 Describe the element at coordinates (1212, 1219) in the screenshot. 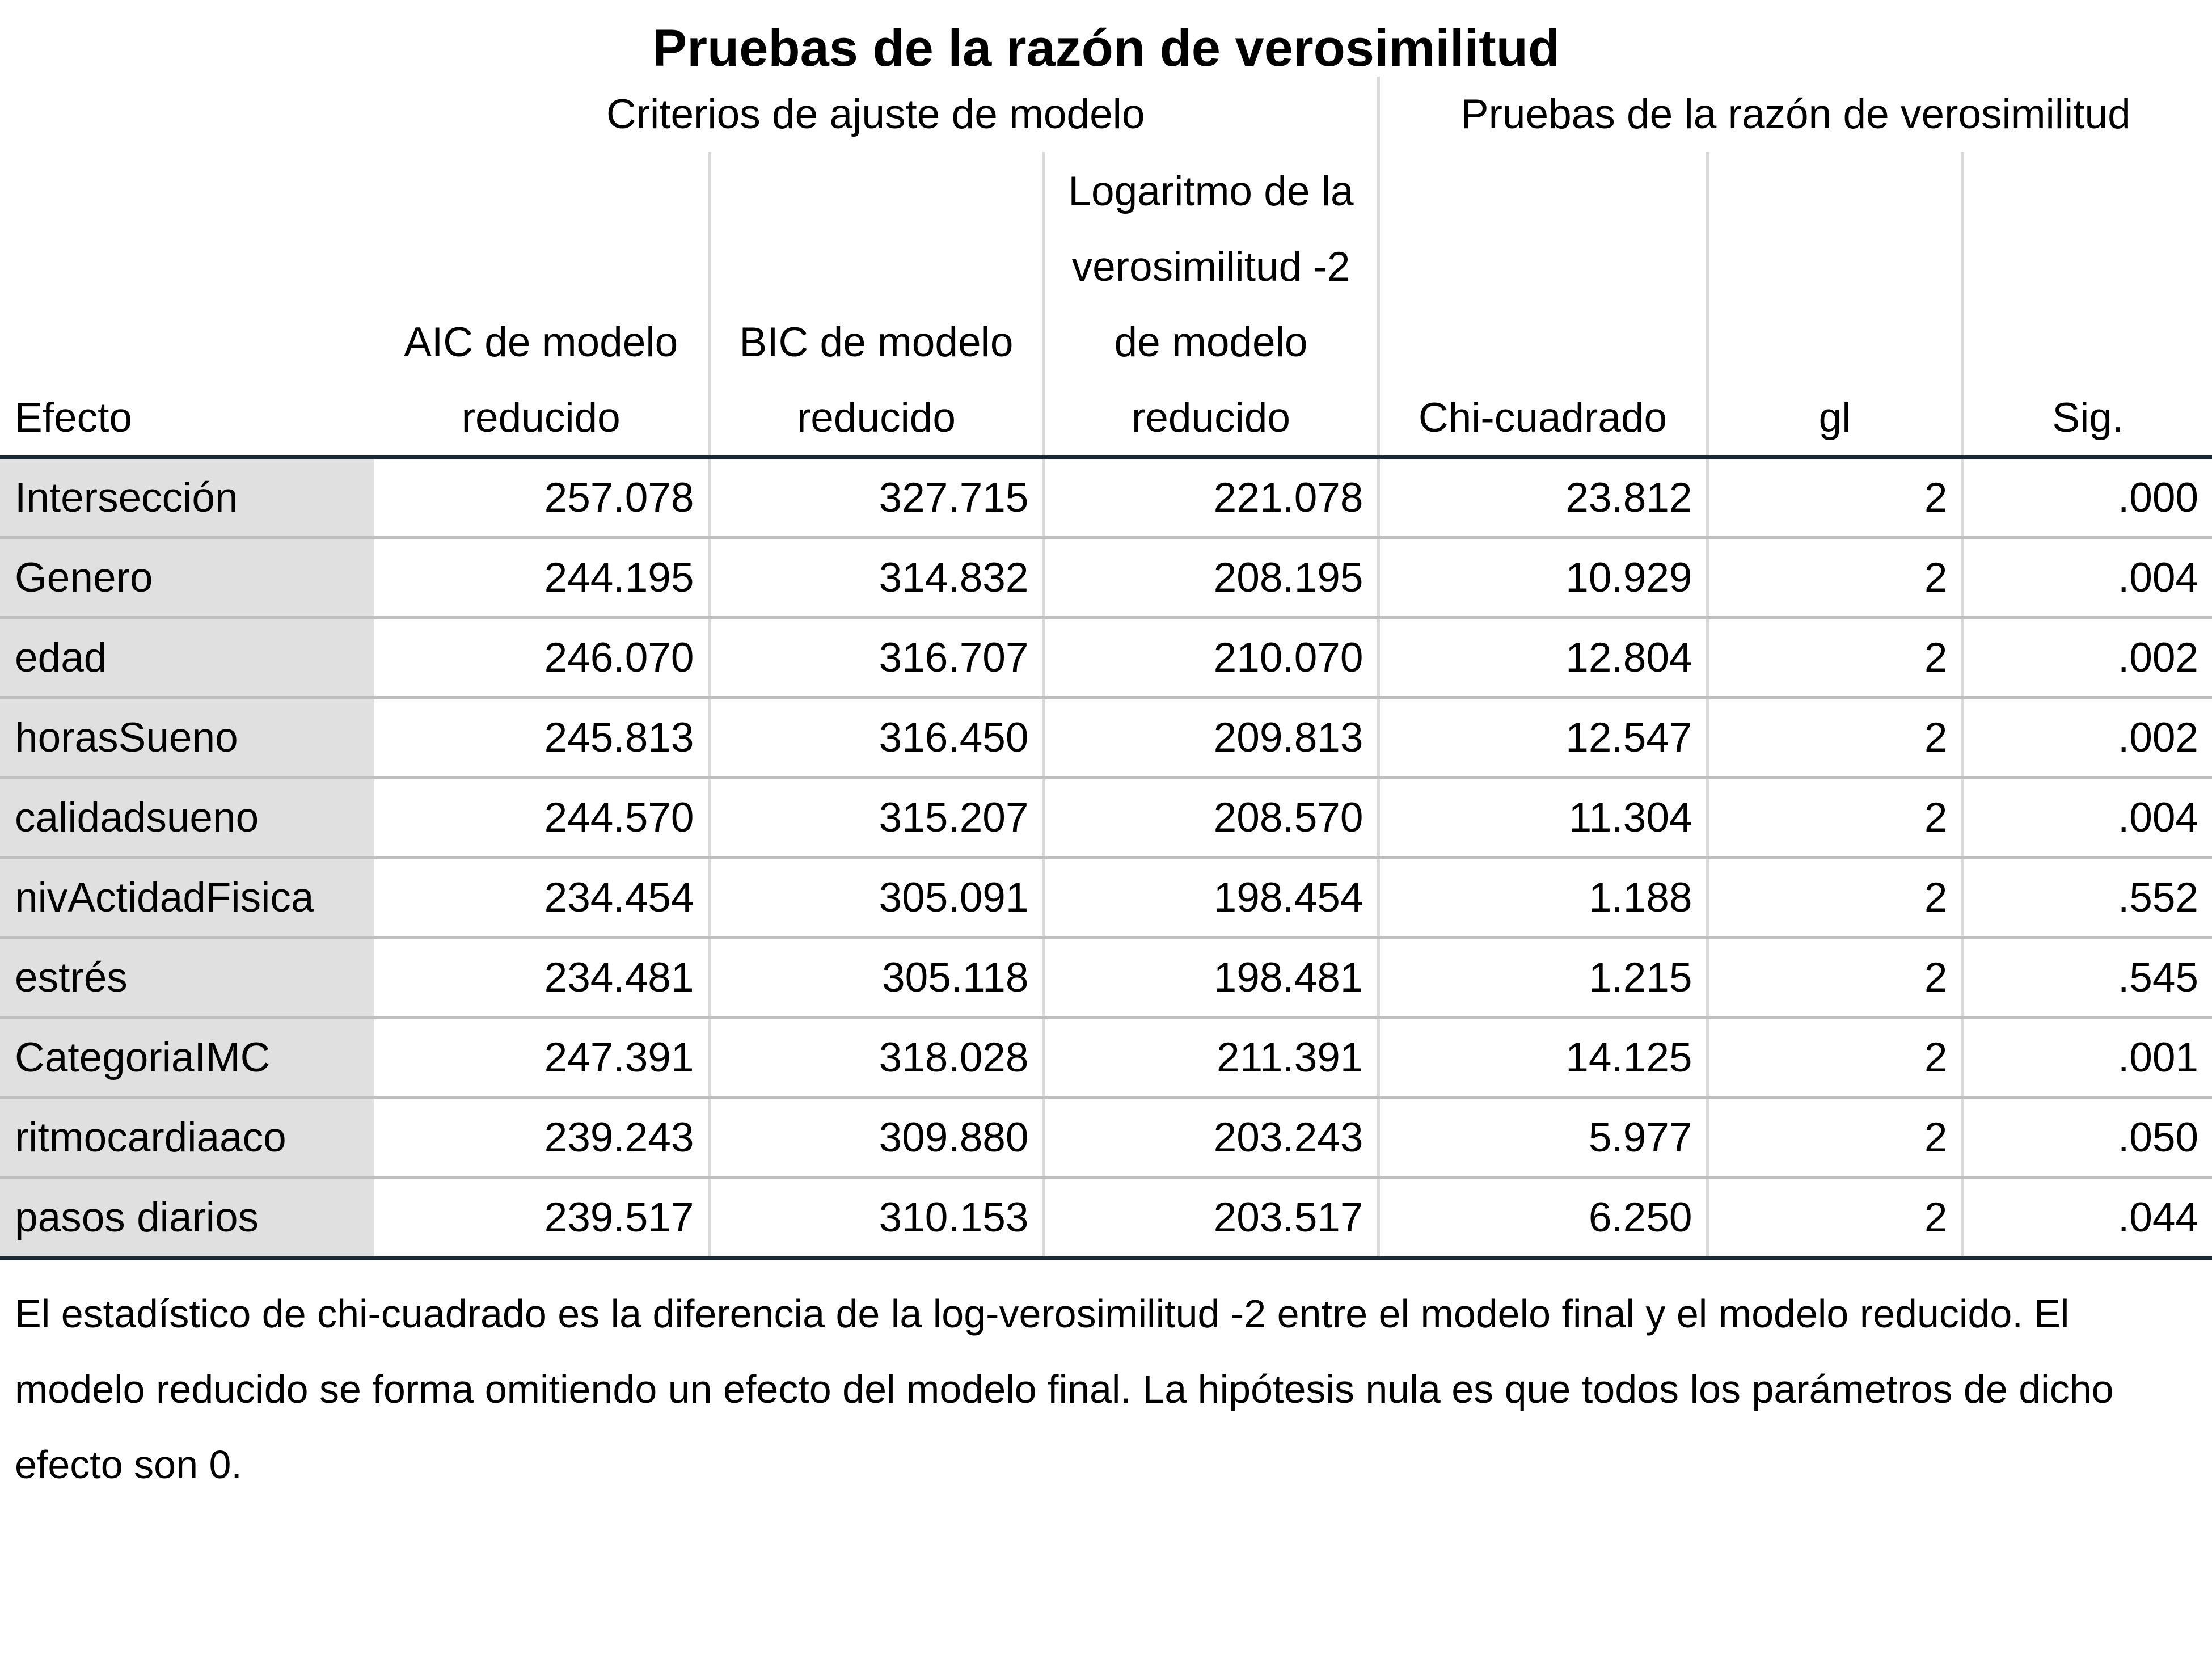

I see `loglik-cell: 203.517` at that location.